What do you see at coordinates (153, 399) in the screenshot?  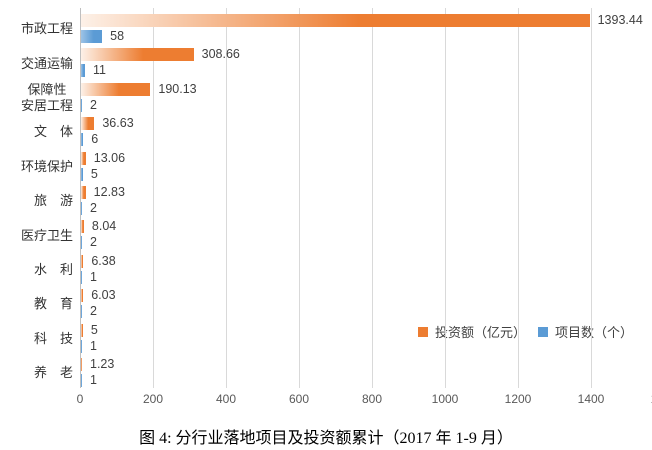 I see `x-tick-label: 200` at bounding box center [153, 399].